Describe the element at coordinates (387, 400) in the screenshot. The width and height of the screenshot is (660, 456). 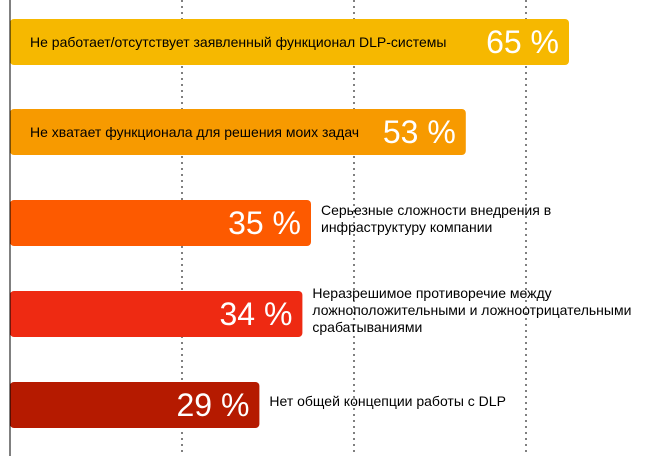
I see `category-label: Нет общей концепции работы с DLP` at that location.